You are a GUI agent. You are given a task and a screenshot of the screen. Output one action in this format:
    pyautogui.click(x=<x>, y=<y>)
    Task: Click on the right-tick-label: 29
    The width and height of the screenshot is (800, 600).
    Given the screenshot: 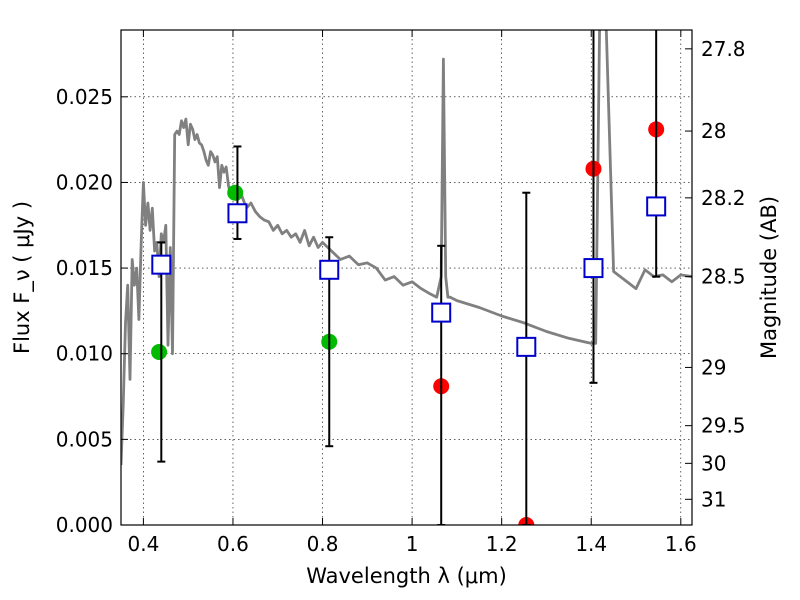 What is the action you would take?
    pyautogui.click(x=713, y=367)
    